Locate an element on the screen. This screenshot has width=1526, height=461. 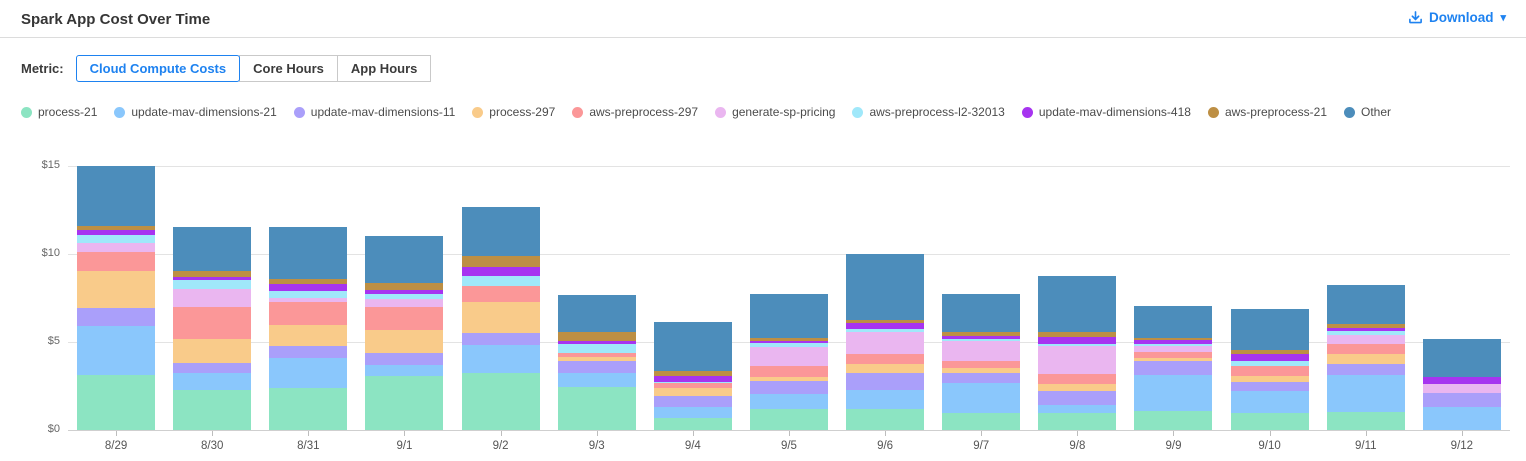
legend-item-aws-preprocess-l2-32013: aws-preprocess-l2-32013 is located at coordinates (928, 112).